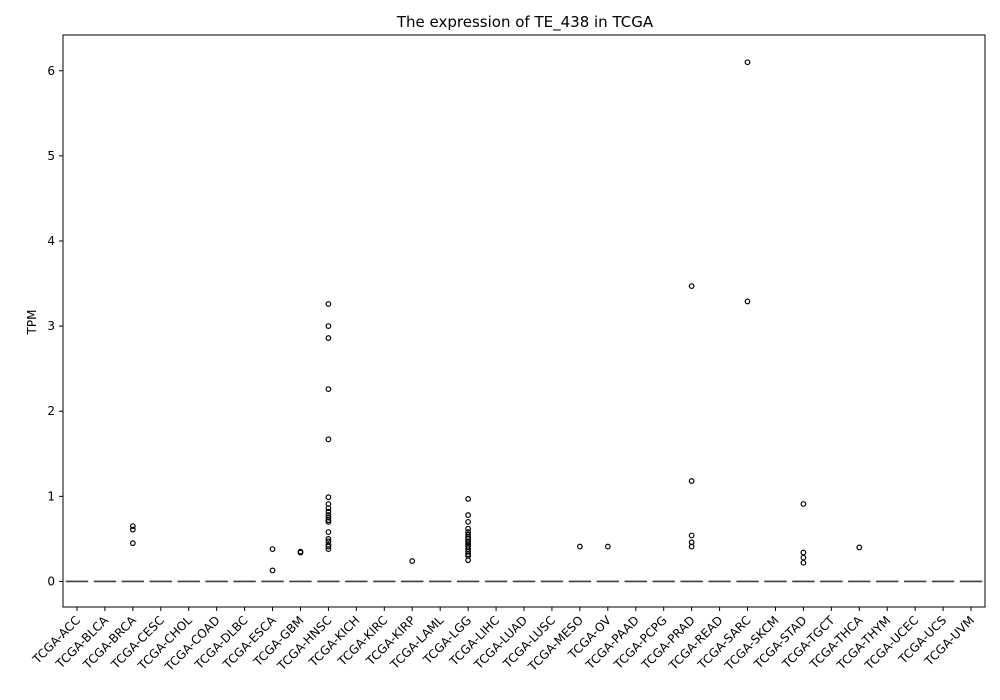 The width and height of the screenshot is (1000, 700). Describe the element at coordinates (51, 411) in the screenshot. I see `y-tick-label: 2` at that location.